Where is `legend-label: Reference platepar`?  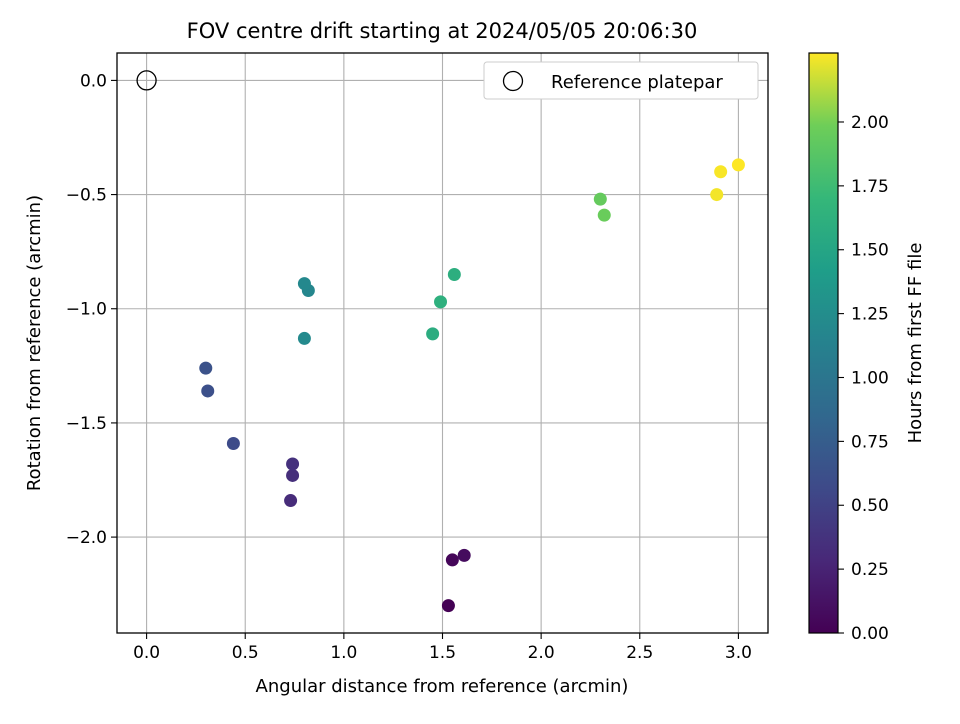 legend-label: Reference platepar is located at coordinates (637, 82).